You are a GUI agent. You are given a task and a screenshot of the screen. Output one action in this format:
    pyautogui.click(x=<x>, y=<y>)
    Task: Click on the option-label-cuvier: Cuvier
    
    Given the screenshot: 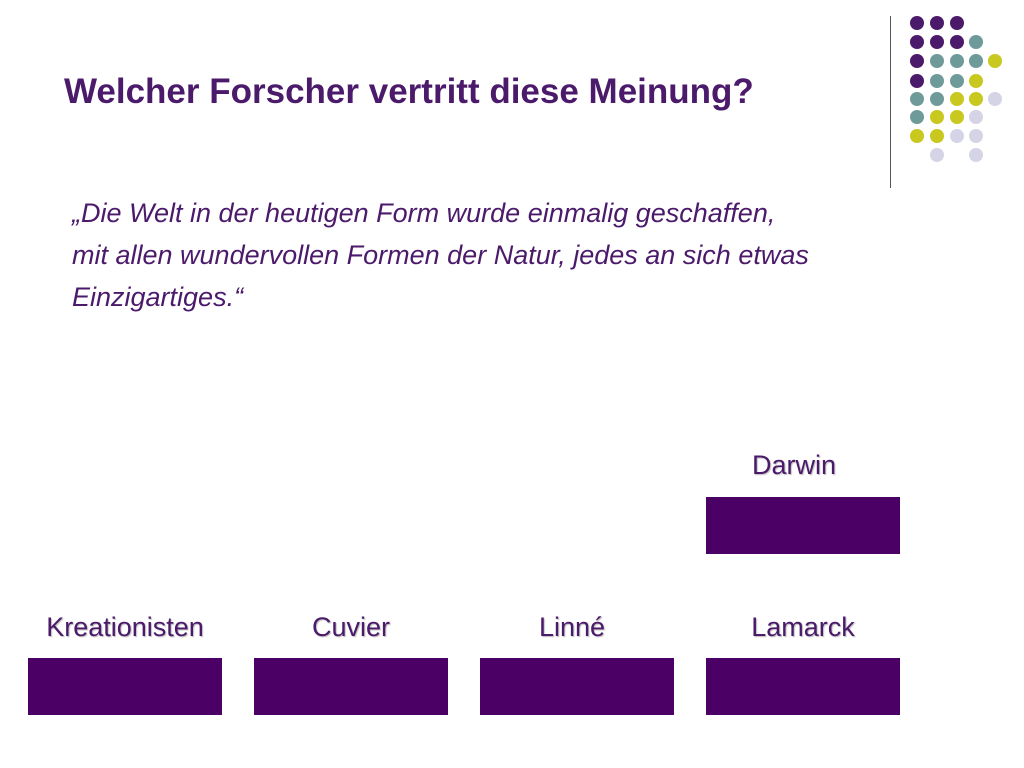 What is the action you would take?
    pyautogui.click(x=351, y=627)
    